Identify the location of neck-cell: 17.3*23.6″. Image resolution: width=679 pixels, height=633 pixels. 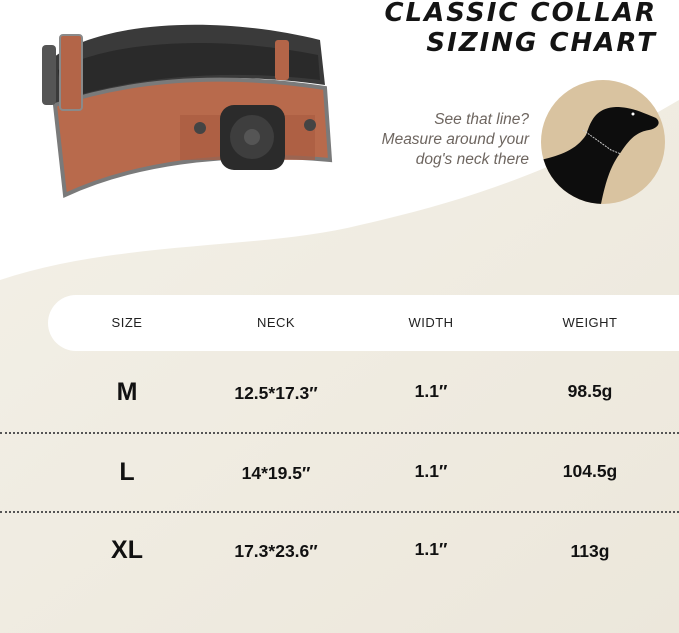
(276, 551).